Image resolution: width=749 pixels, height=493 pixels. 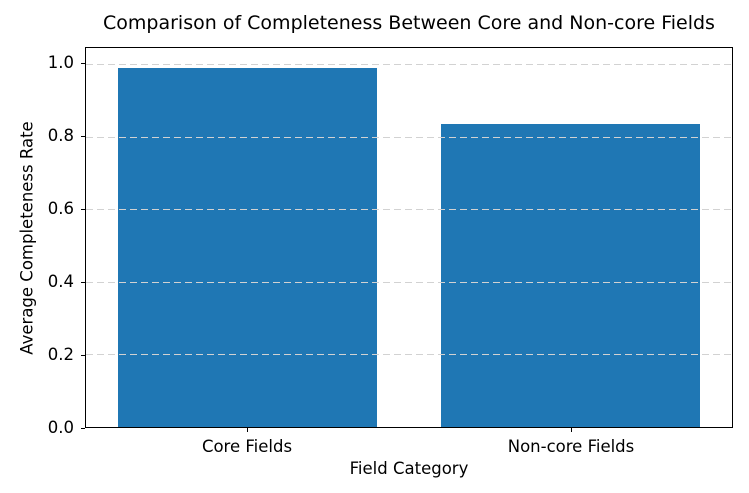 What do you see at coordinates (247, 446) in the screenshot?
I see `x-tick-label-core-fields: Core Fields` at bounding box center [247, 446].